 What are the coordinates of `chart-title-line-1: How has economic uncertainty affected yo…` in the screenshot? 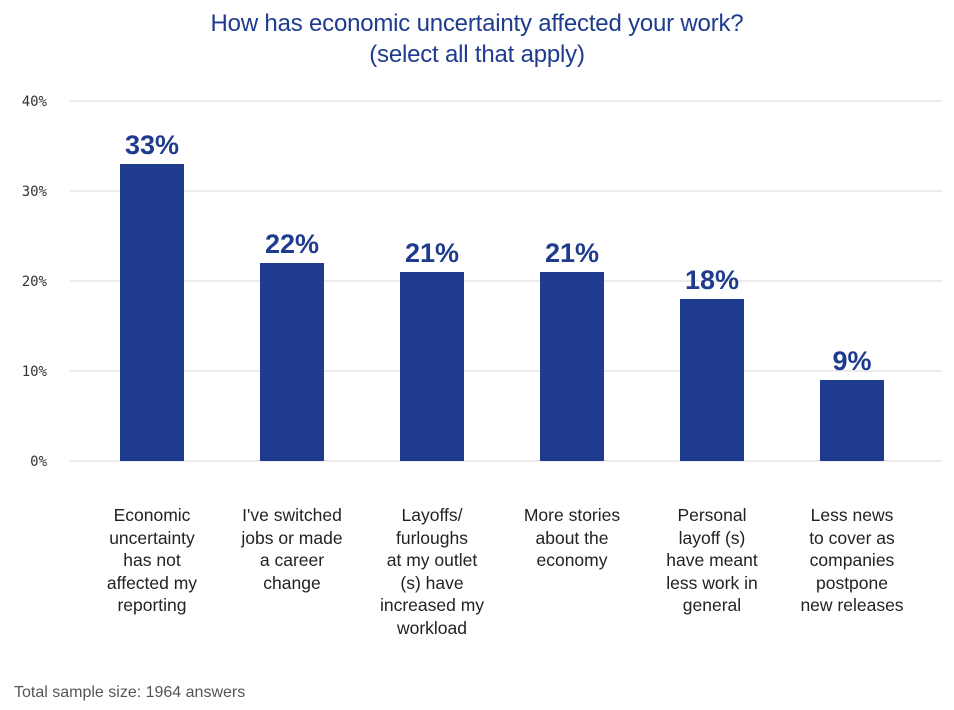 It's located at (477, 23).